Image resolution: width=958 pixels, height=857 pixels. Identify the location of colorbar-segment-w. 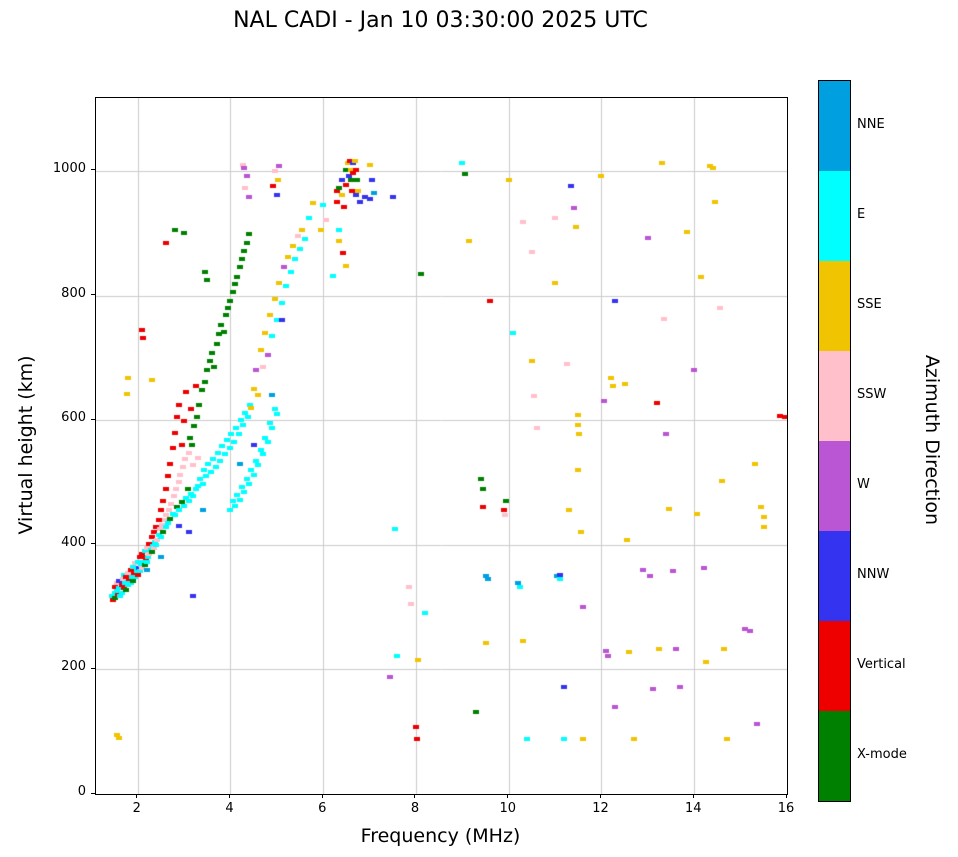
(834, 486).